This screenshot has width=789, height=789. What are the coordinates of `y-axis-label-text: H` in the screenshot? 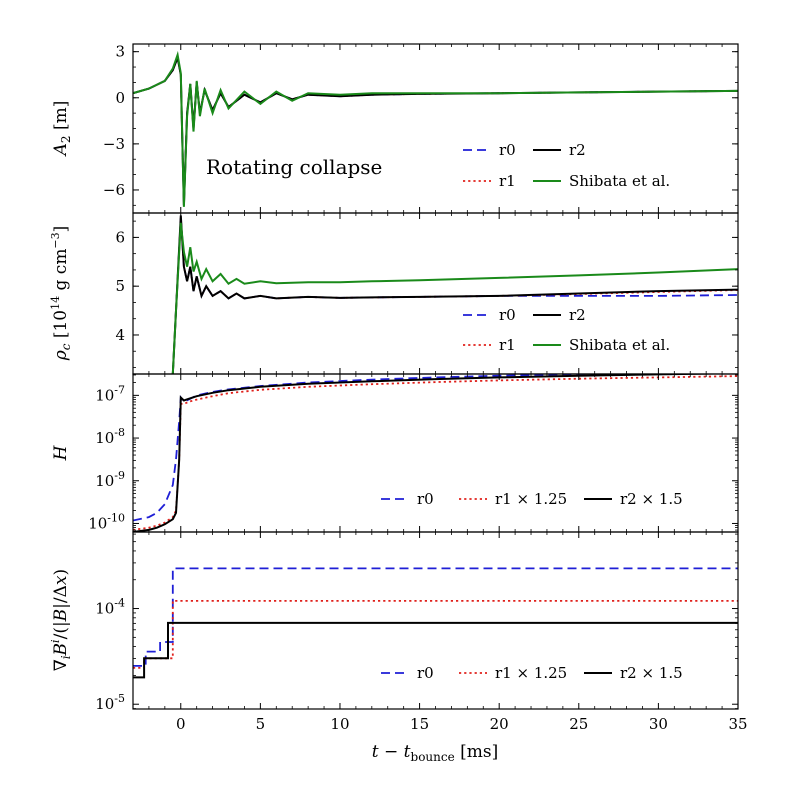 It's located at (61, 452).